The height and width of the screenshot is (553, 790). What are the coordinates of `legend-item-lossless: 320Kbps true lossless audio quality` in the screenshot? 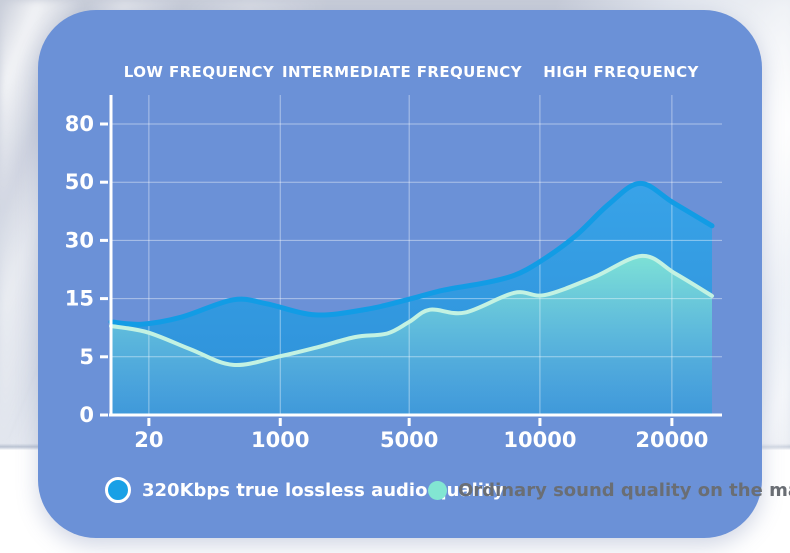 It's located at (304, 490).